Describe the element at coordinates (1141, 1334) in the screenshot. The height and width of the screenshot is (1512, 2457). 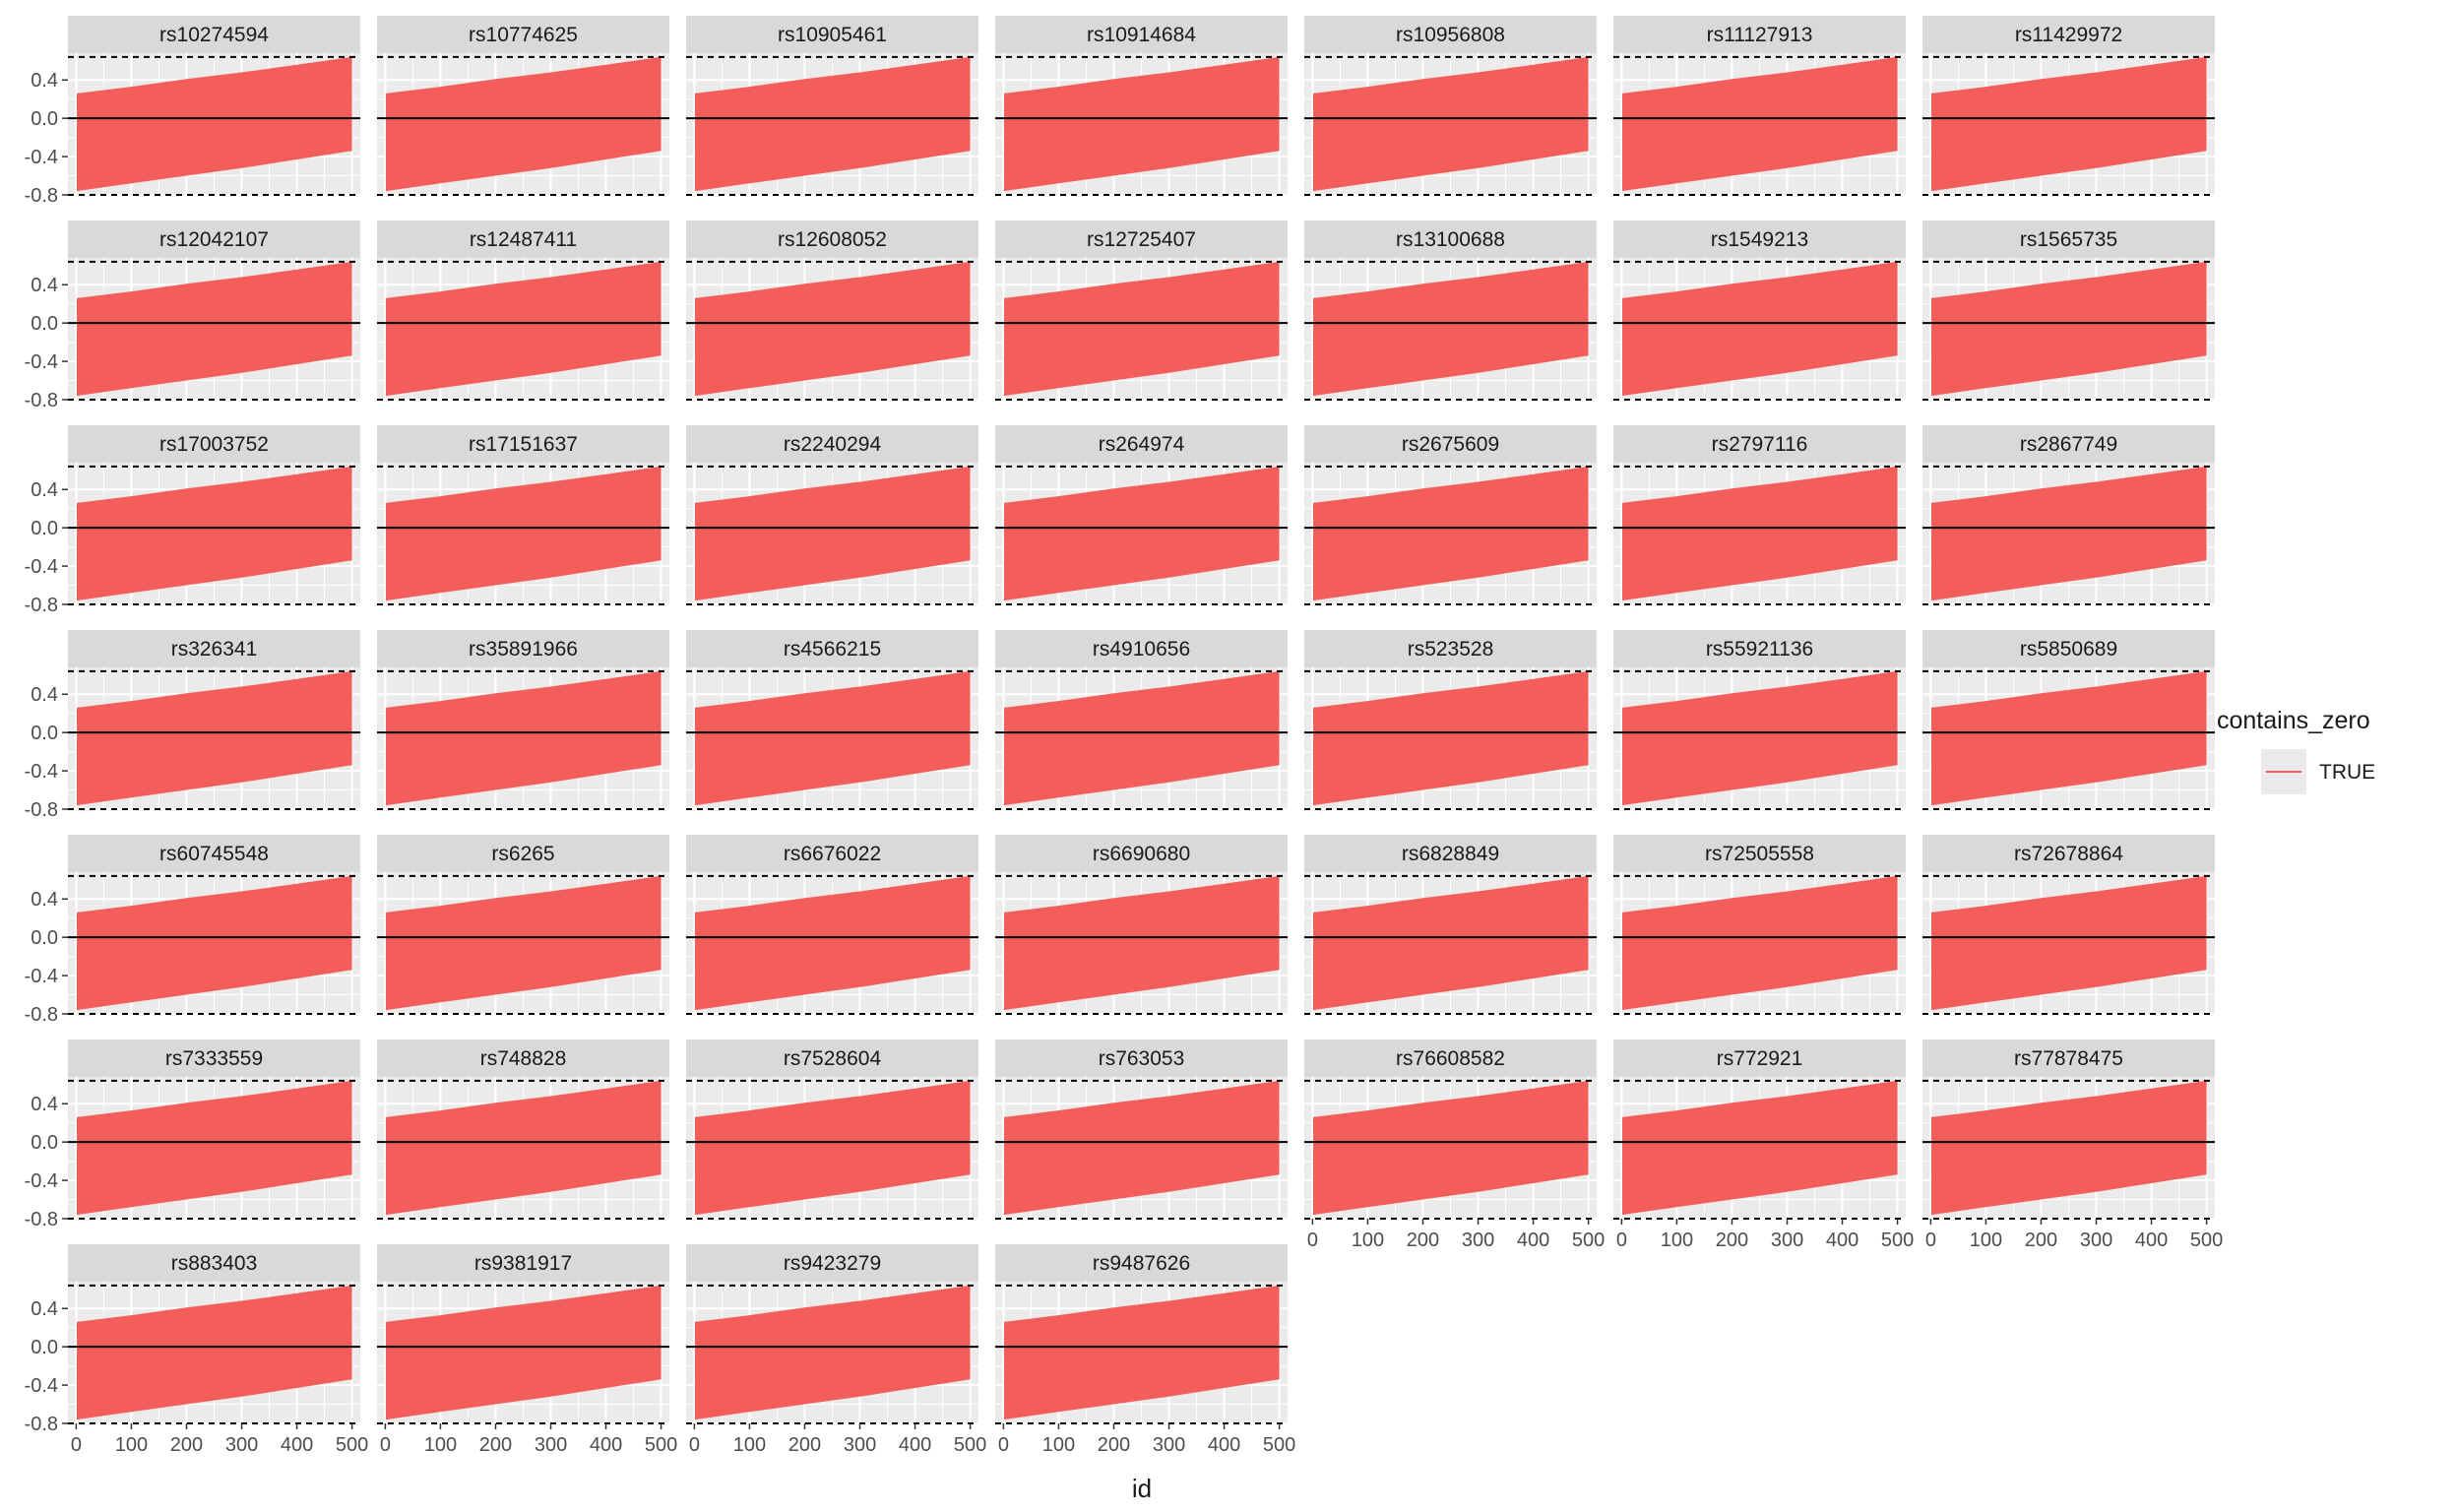
I see `facet-panel-rs9487626: rs9487626` at that location.